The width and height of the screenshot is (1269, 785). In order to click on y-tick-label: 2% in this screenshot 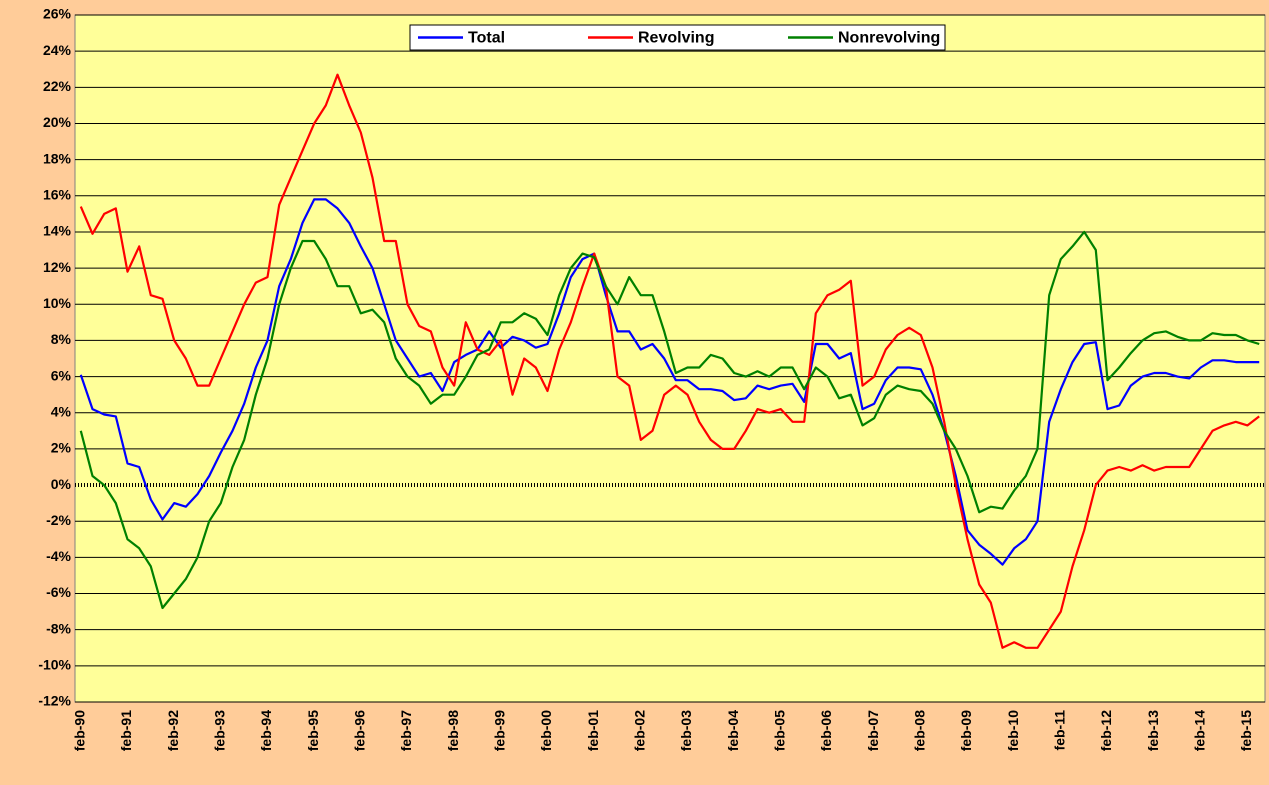, I will do `click(61, 448)`.